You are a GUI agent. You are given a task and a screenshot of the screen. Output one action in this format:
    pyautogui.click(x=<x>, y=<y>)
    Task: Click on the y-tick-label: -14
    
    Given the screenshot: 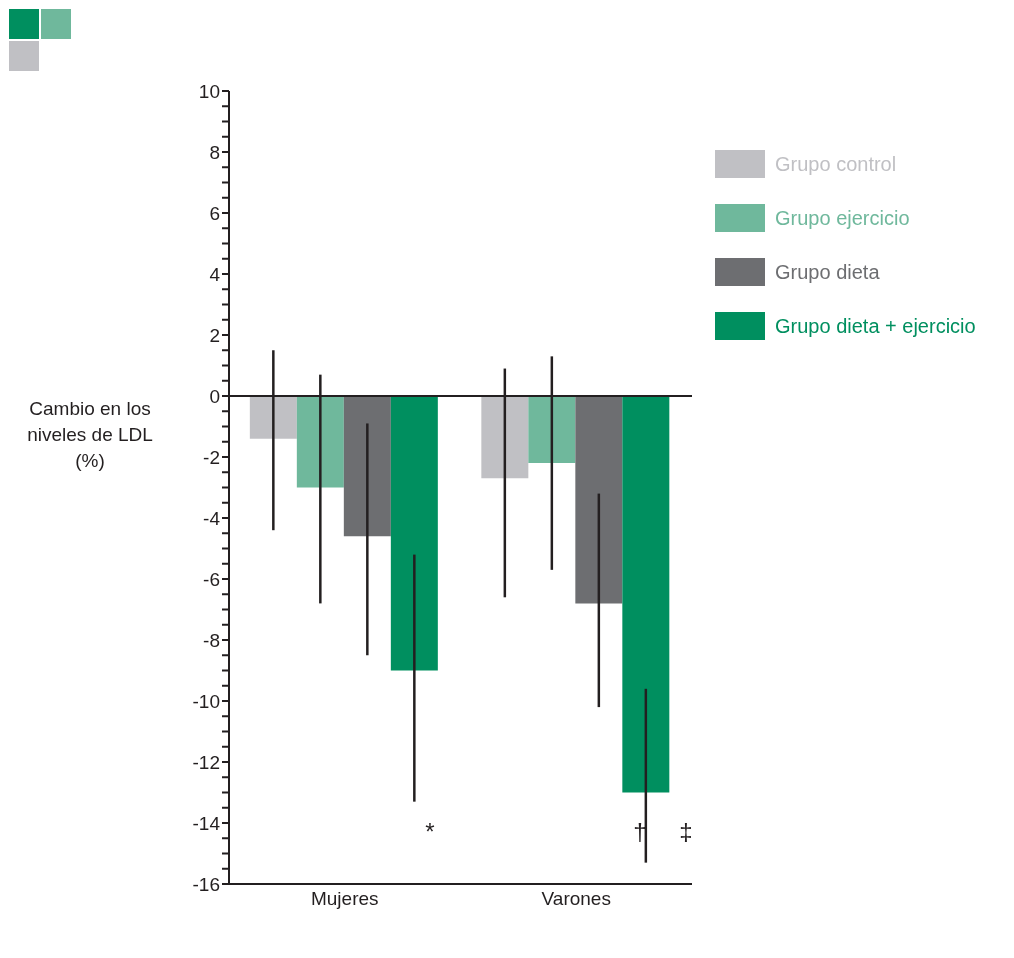 What is the action you would take?
    pyautogui.click(x=206, y=823)
    